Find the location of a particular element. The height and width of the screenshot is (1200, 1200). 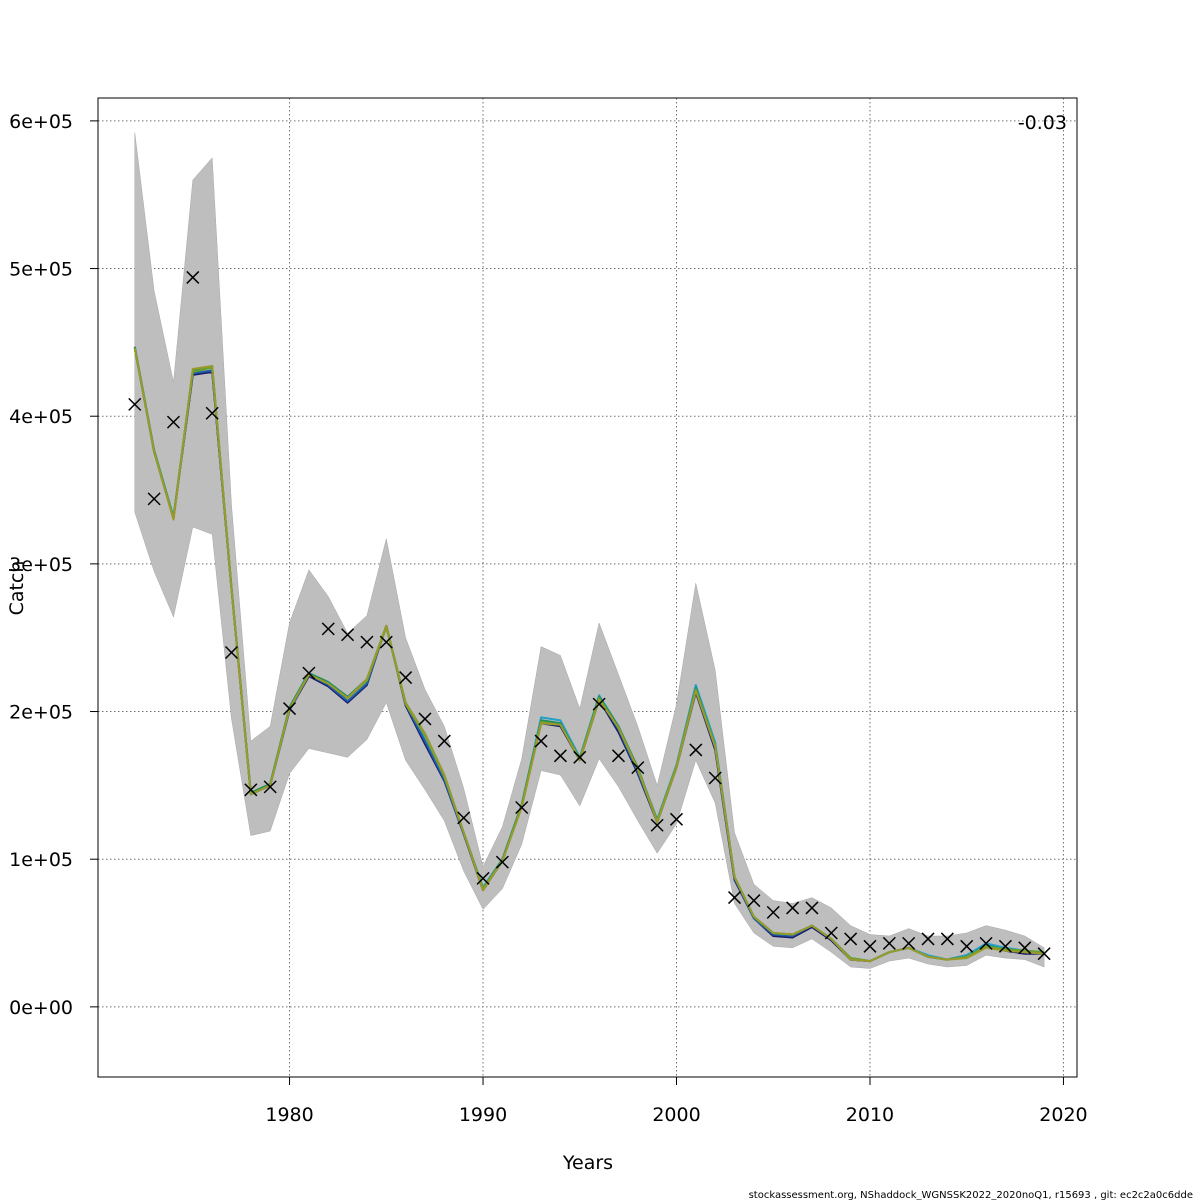

y-tick-label: 5e+05 is located at coordinates (41, 270).